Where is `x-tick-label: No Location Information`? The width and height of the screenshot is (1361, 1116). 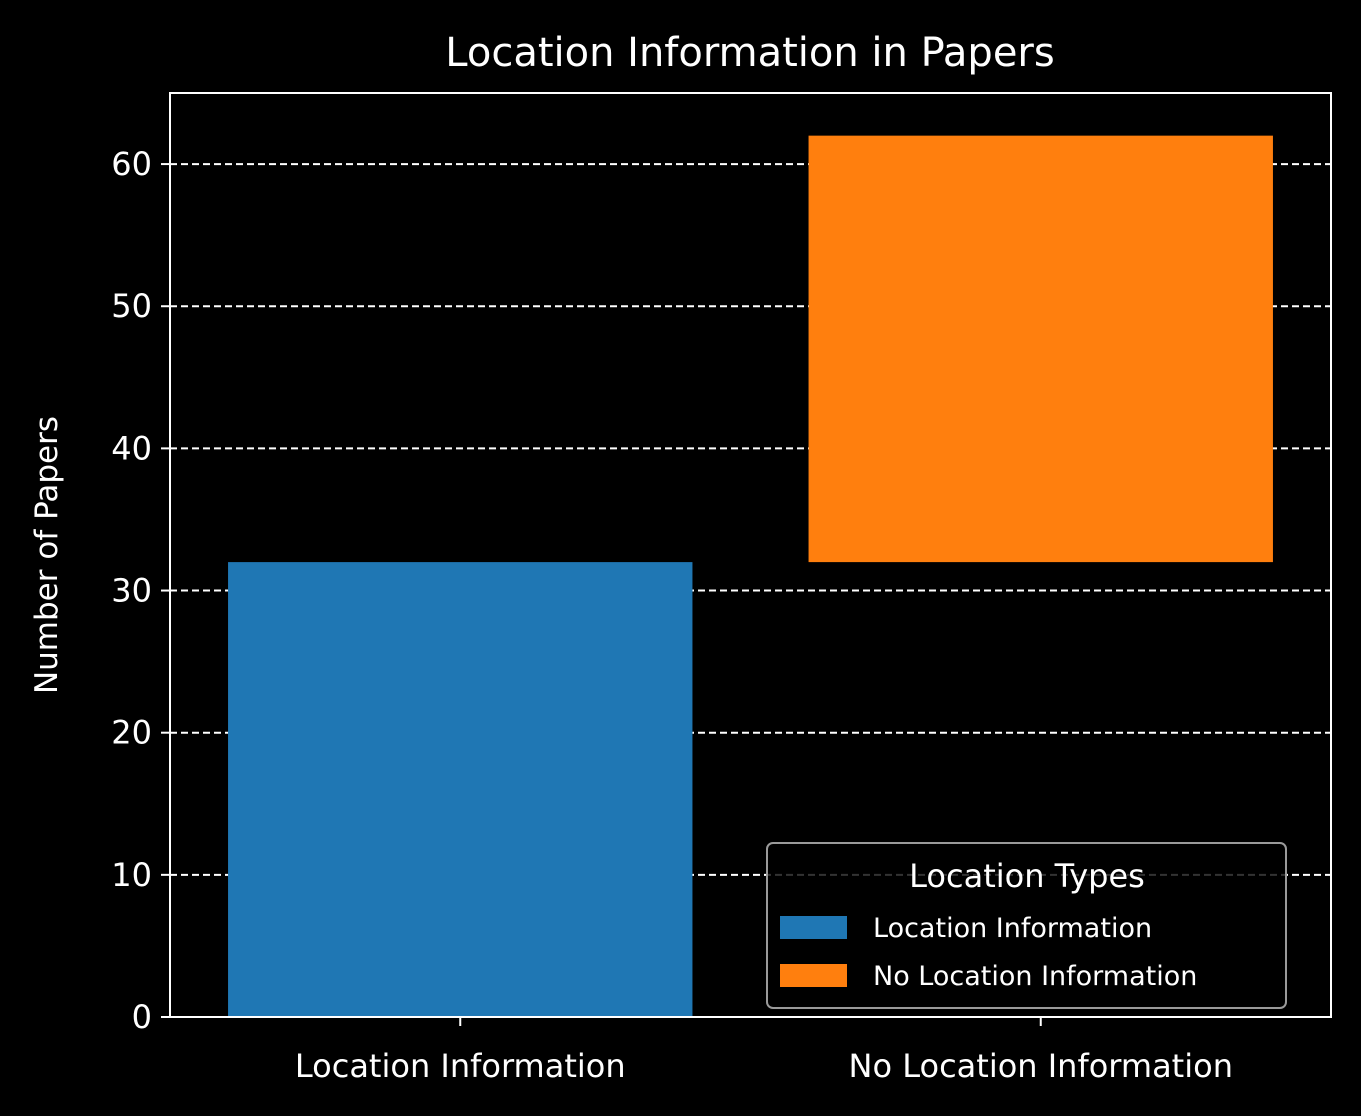 x-tick-label: No Location Information is located at coordinates (1041, 1066).